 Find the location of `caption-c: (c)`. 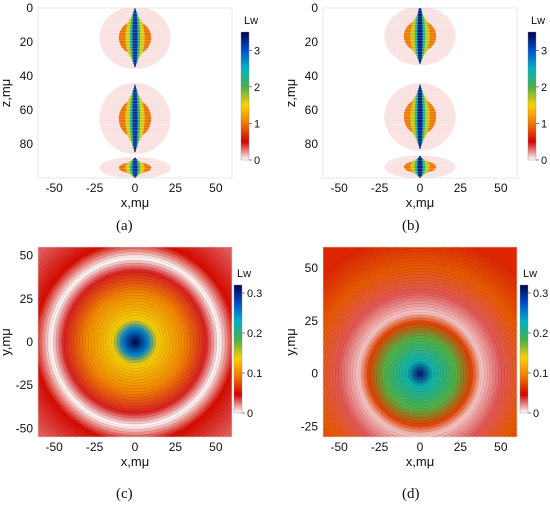

caption-c: (c) is located at coordinates (124, 494).